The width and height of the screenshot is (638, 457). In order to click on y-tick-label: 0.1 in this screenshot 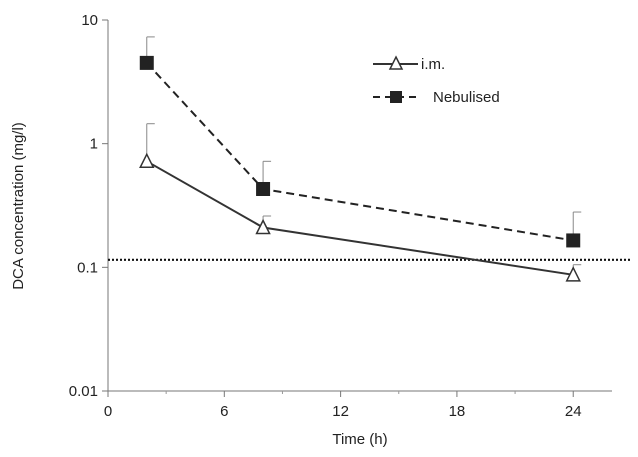, I will do `click(87, 267)`.